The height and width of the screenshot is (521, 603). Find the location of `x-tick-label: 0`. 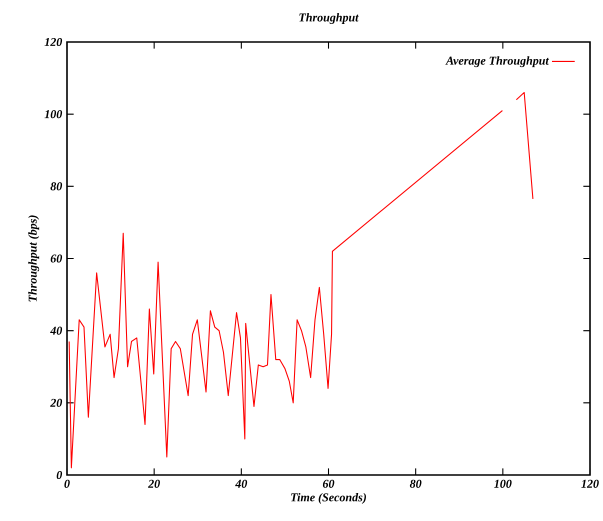

x-tick-label: 0 is located at coordinates (67, 484).